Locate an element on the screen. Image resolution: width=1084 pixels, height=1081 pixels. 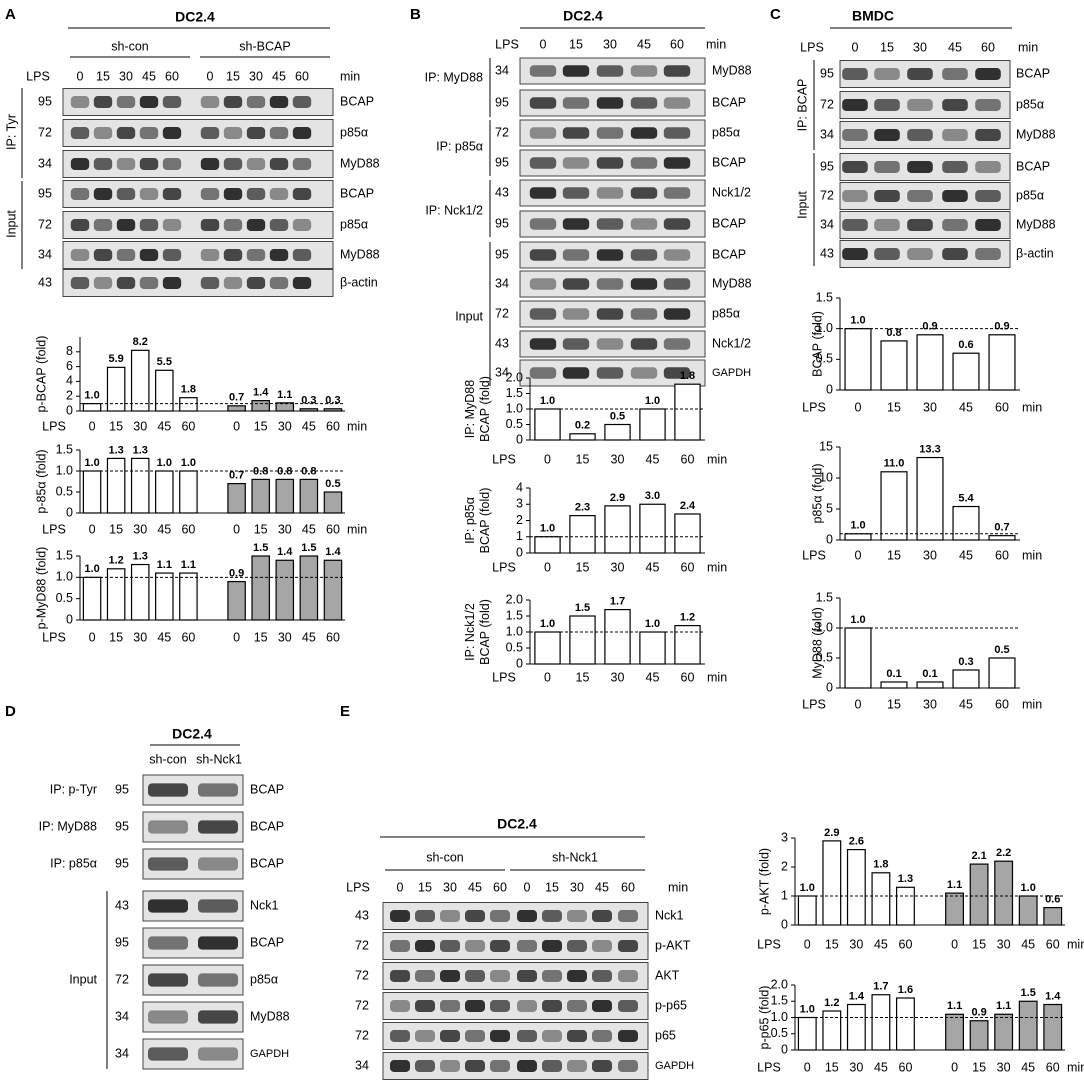
value-label: 1.5 is located at coordinates (260, 548).